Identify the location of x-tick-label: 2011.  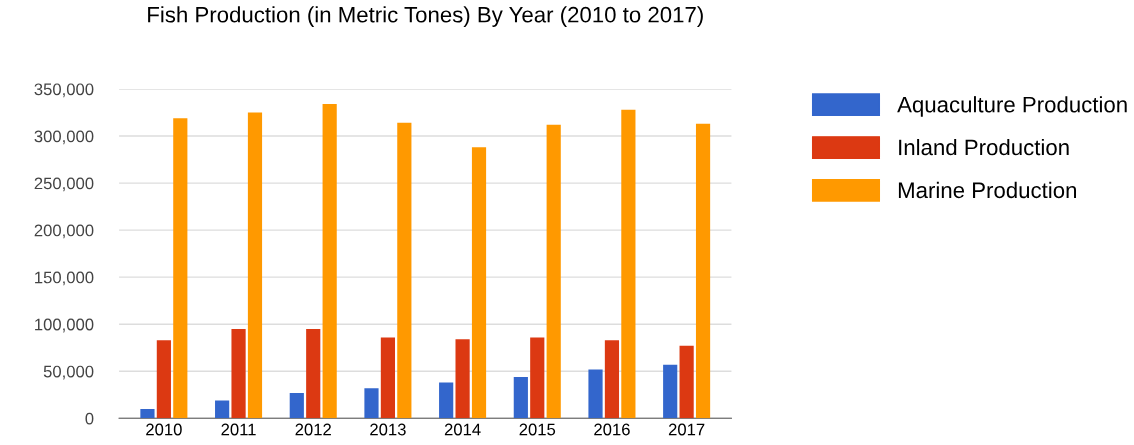
(238, 429).